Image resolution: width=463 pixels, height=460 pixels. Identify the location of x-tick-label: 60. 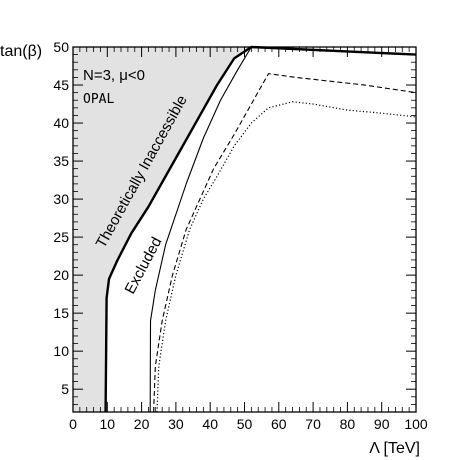
(279, 424).